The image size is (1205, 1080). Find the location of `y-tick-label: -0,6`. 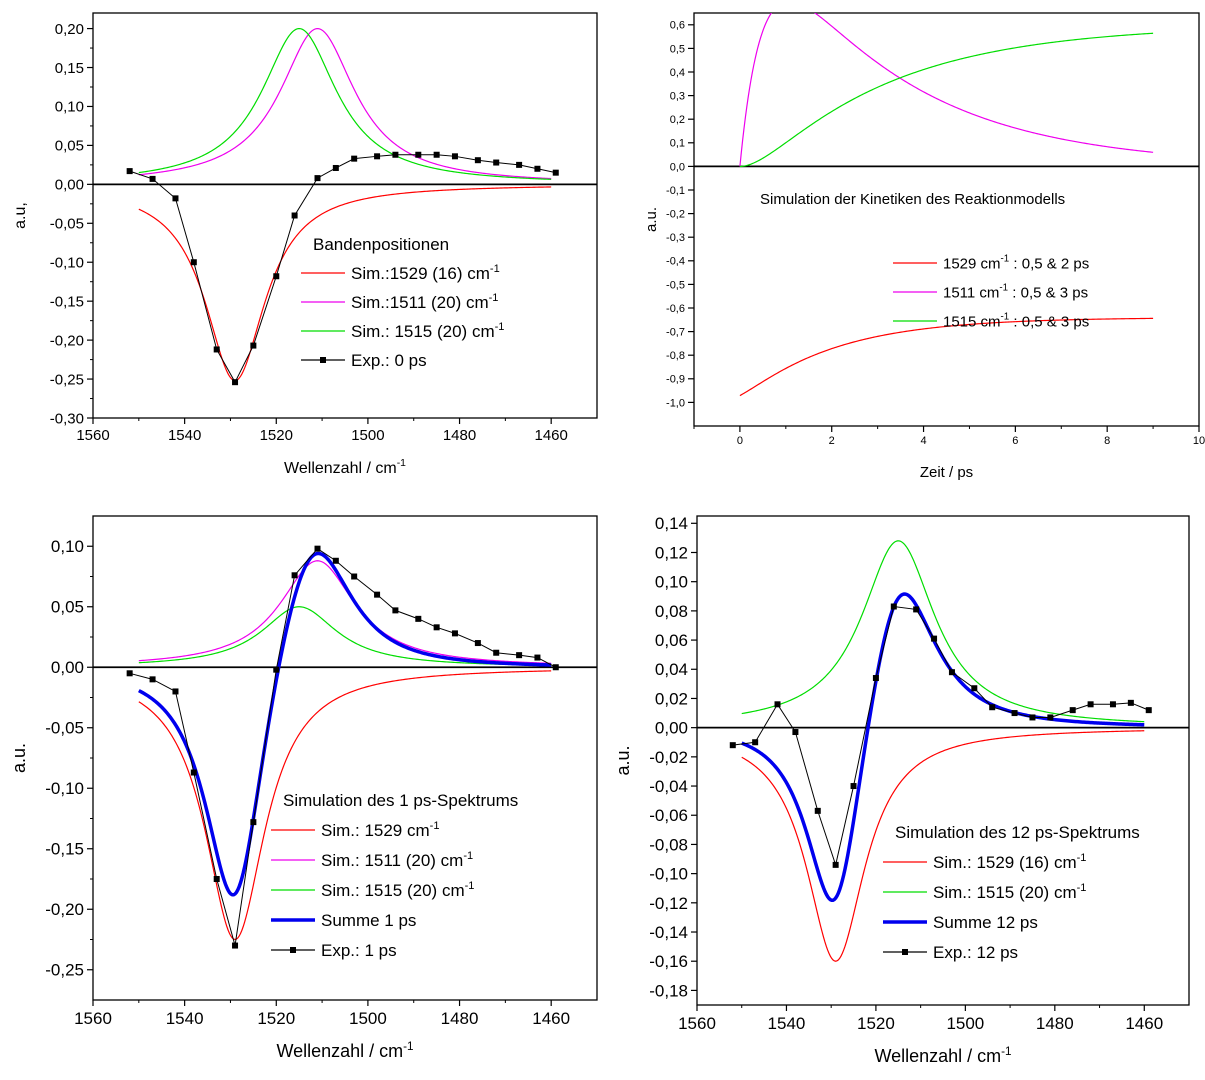

y-tick-label: -0,6 is located at coordinates (675, 309).